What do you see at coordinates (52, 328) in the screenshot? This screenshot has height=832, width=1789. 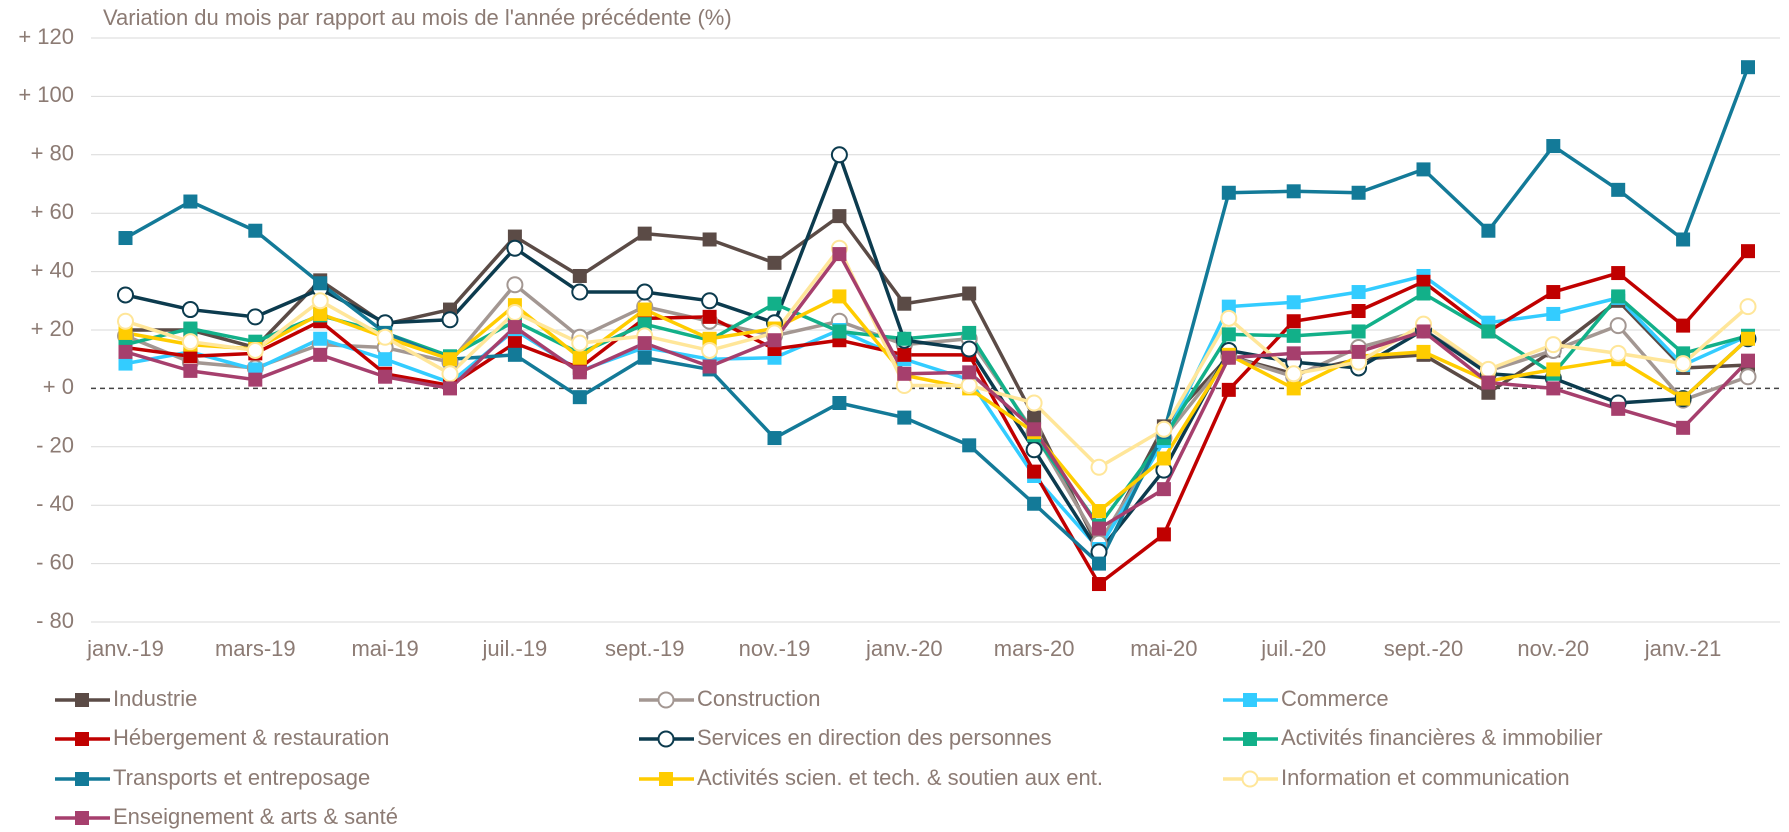 I see `y-tick-label: + 20` at bounding box center [52, 328].